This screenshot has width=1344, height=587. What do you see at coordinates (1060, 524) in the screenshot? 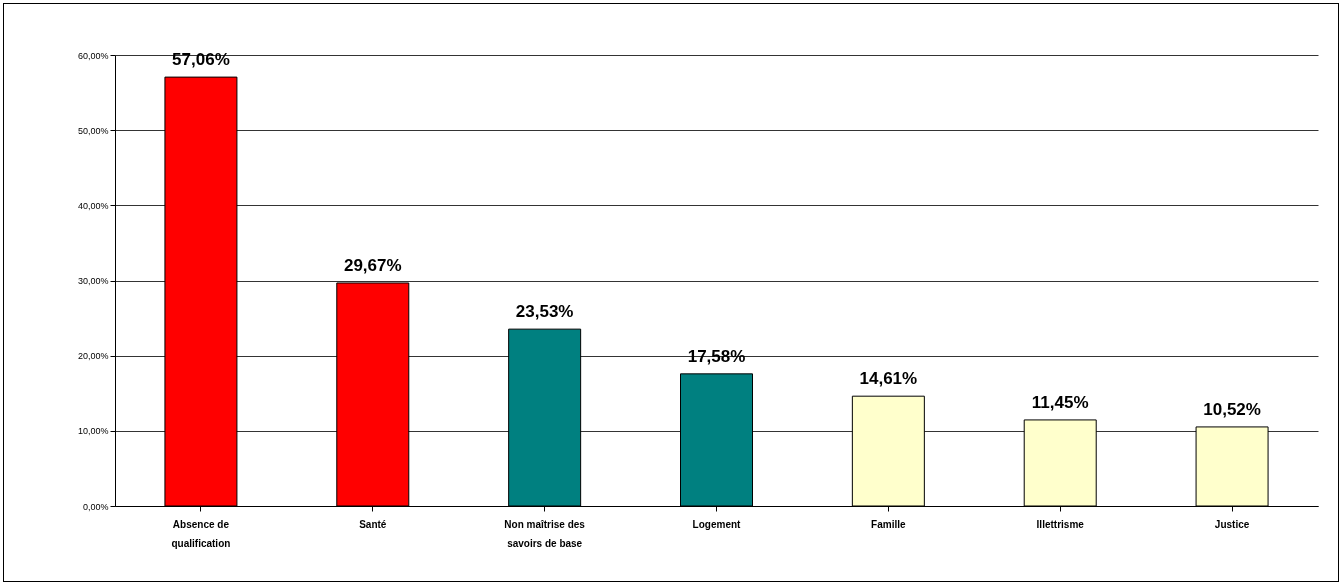
I see `x-tick-label: Illettrisme` at bounding box center [1060, 524].